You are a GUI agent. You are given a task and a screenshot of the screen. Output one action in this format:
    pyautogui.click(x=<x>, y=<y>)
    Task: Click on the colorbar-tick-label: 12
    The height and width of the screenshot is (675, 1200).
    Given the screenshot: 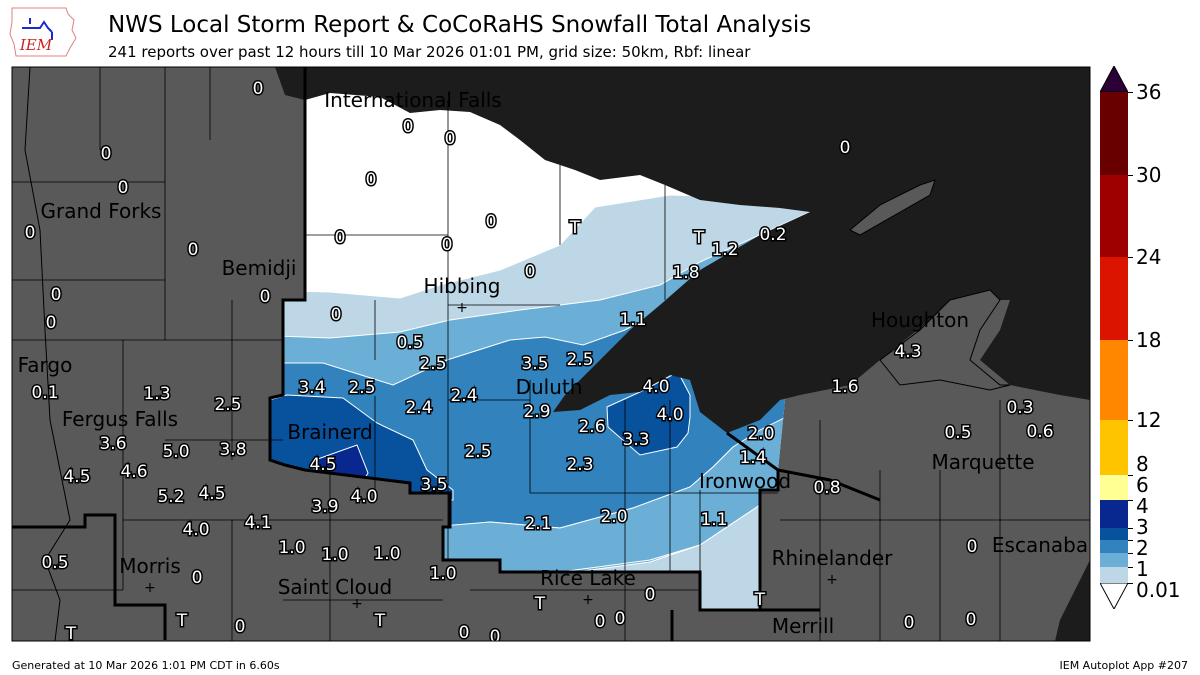 What is the action you would take?
    pyautogui.click(x=1149, y=420)
    